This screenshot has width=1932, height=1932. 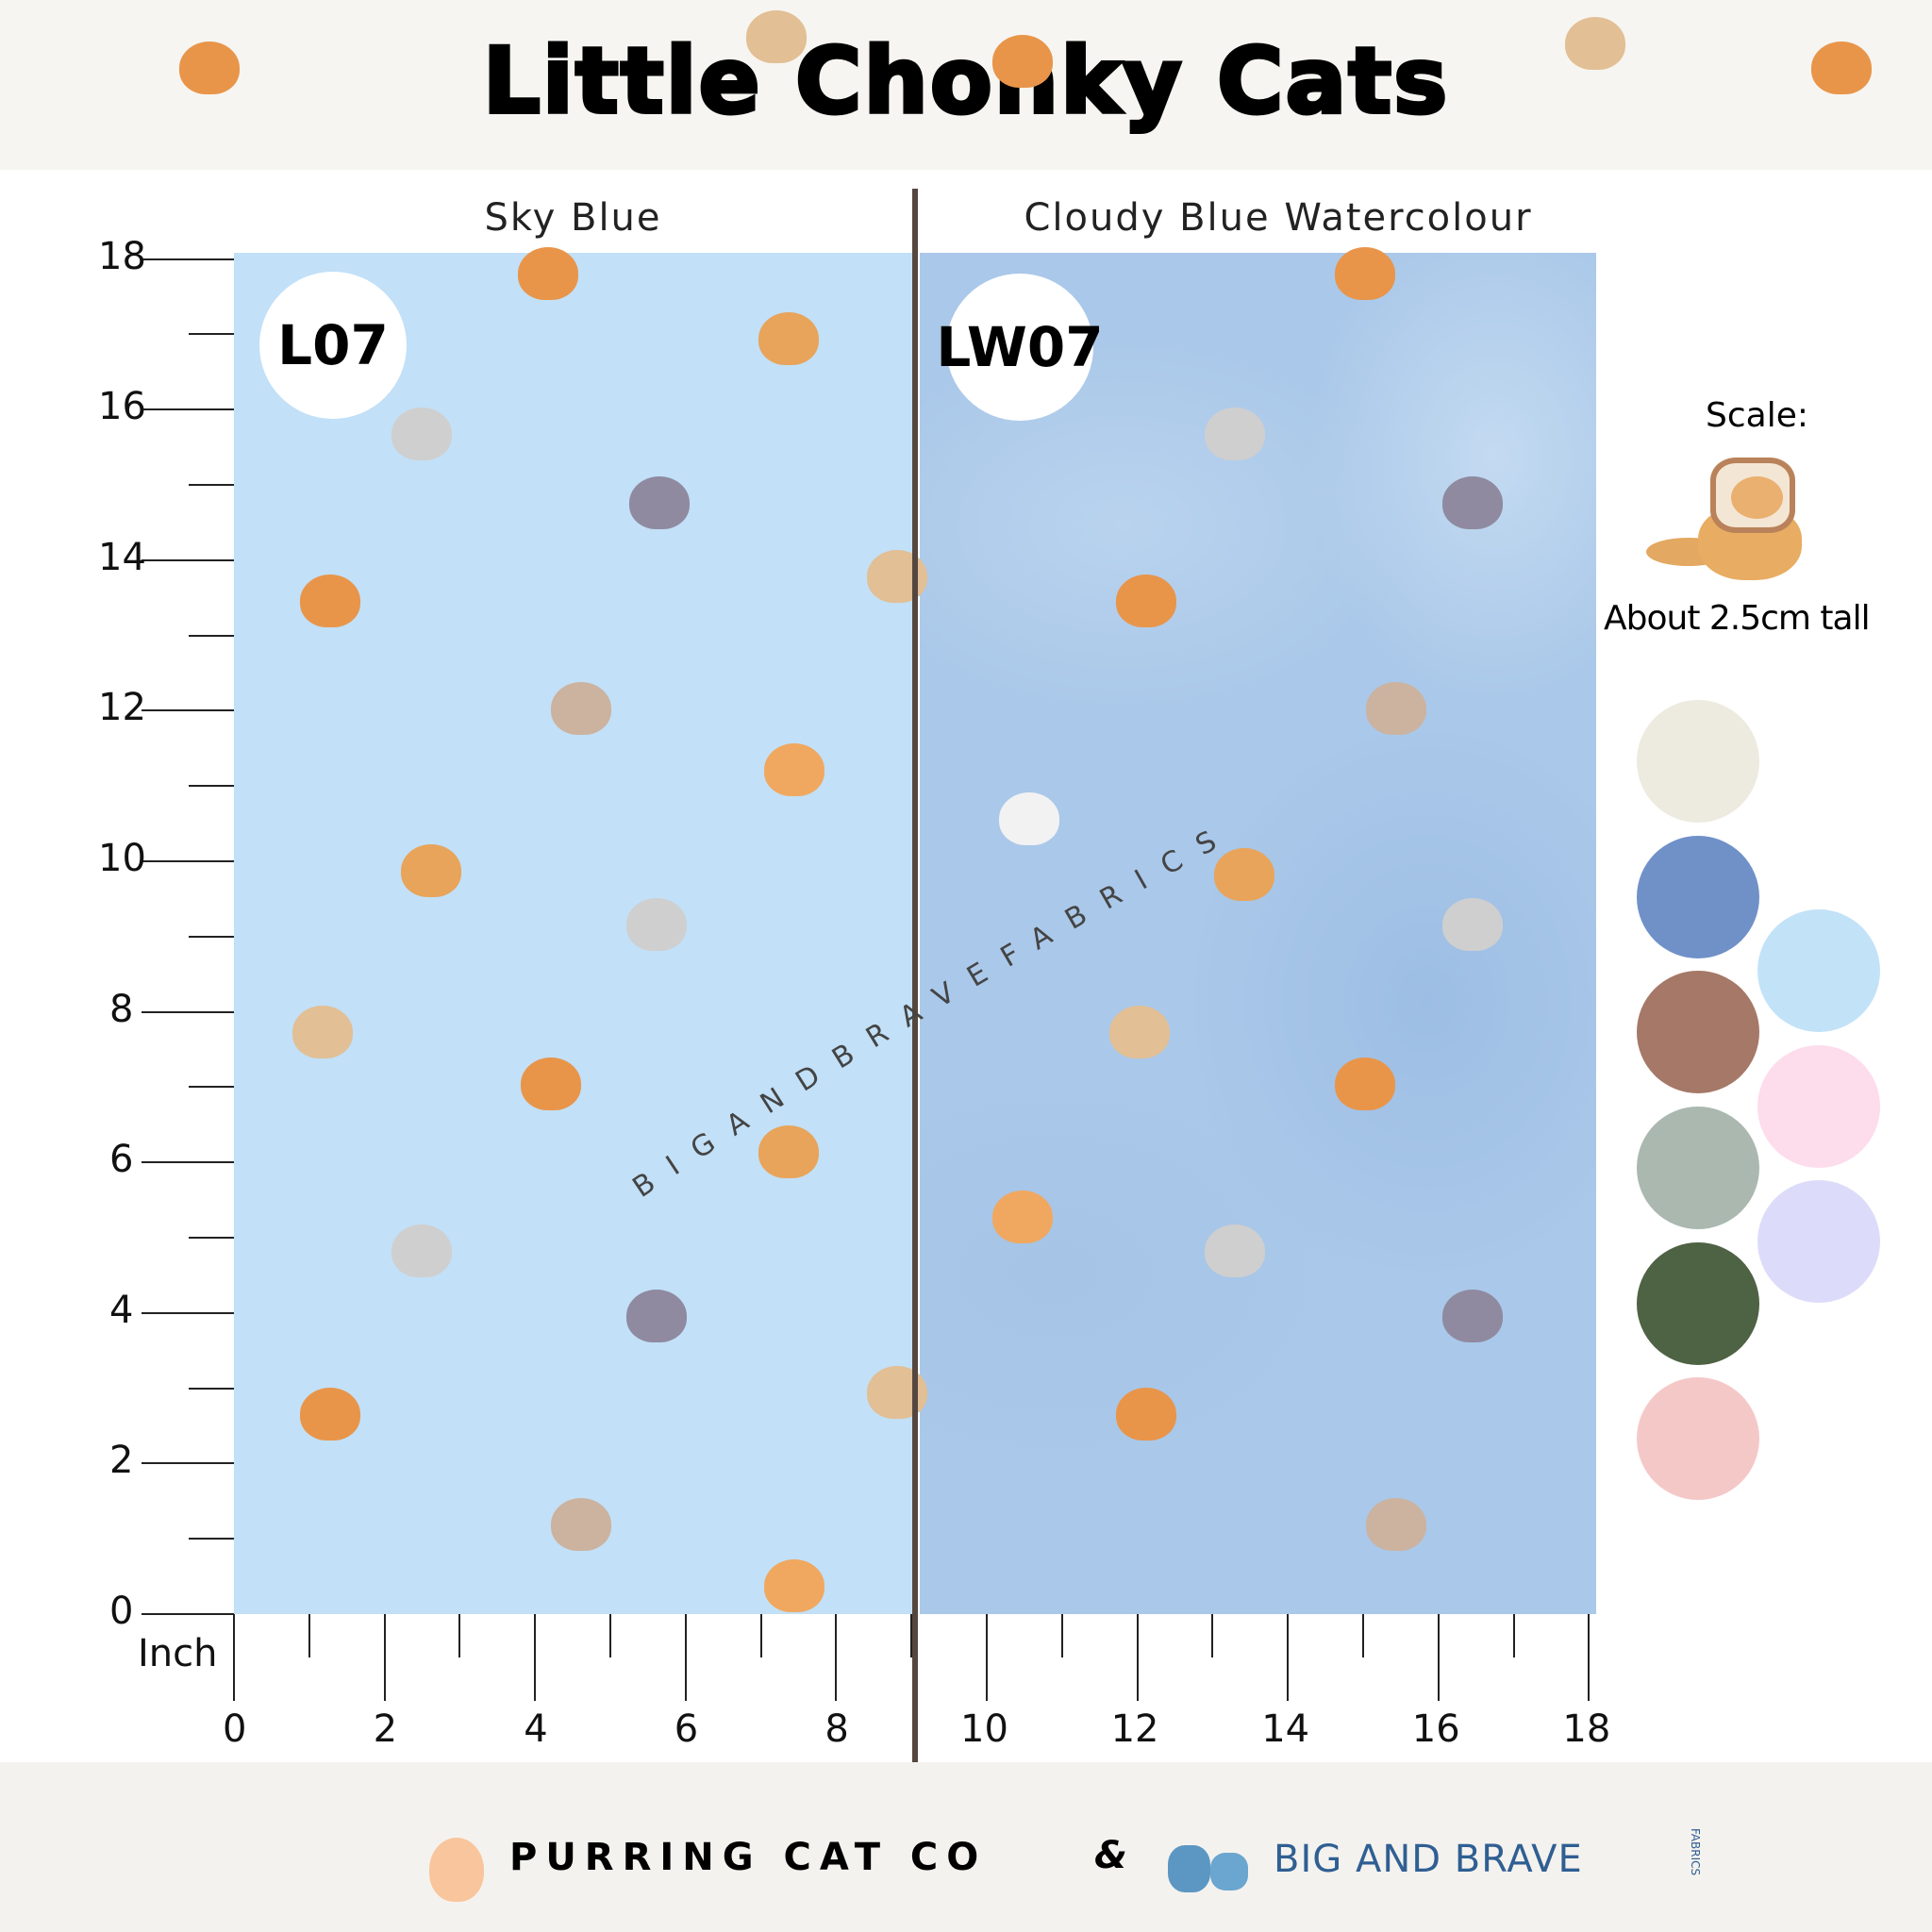 What do you see at coordinates (122, 859) in the screenshot?
I see `y-tick-label: 10` at bounding box center [122, 859].